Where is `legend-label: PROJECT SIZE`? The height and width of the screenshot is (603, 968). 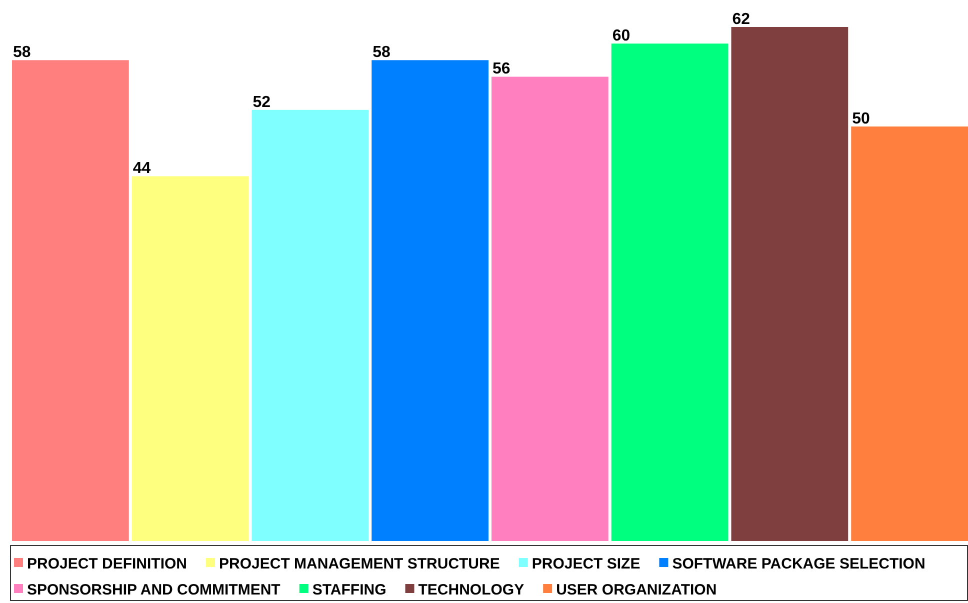 legend-label: PROJECT SIZE is located at coordinates (586, 564).